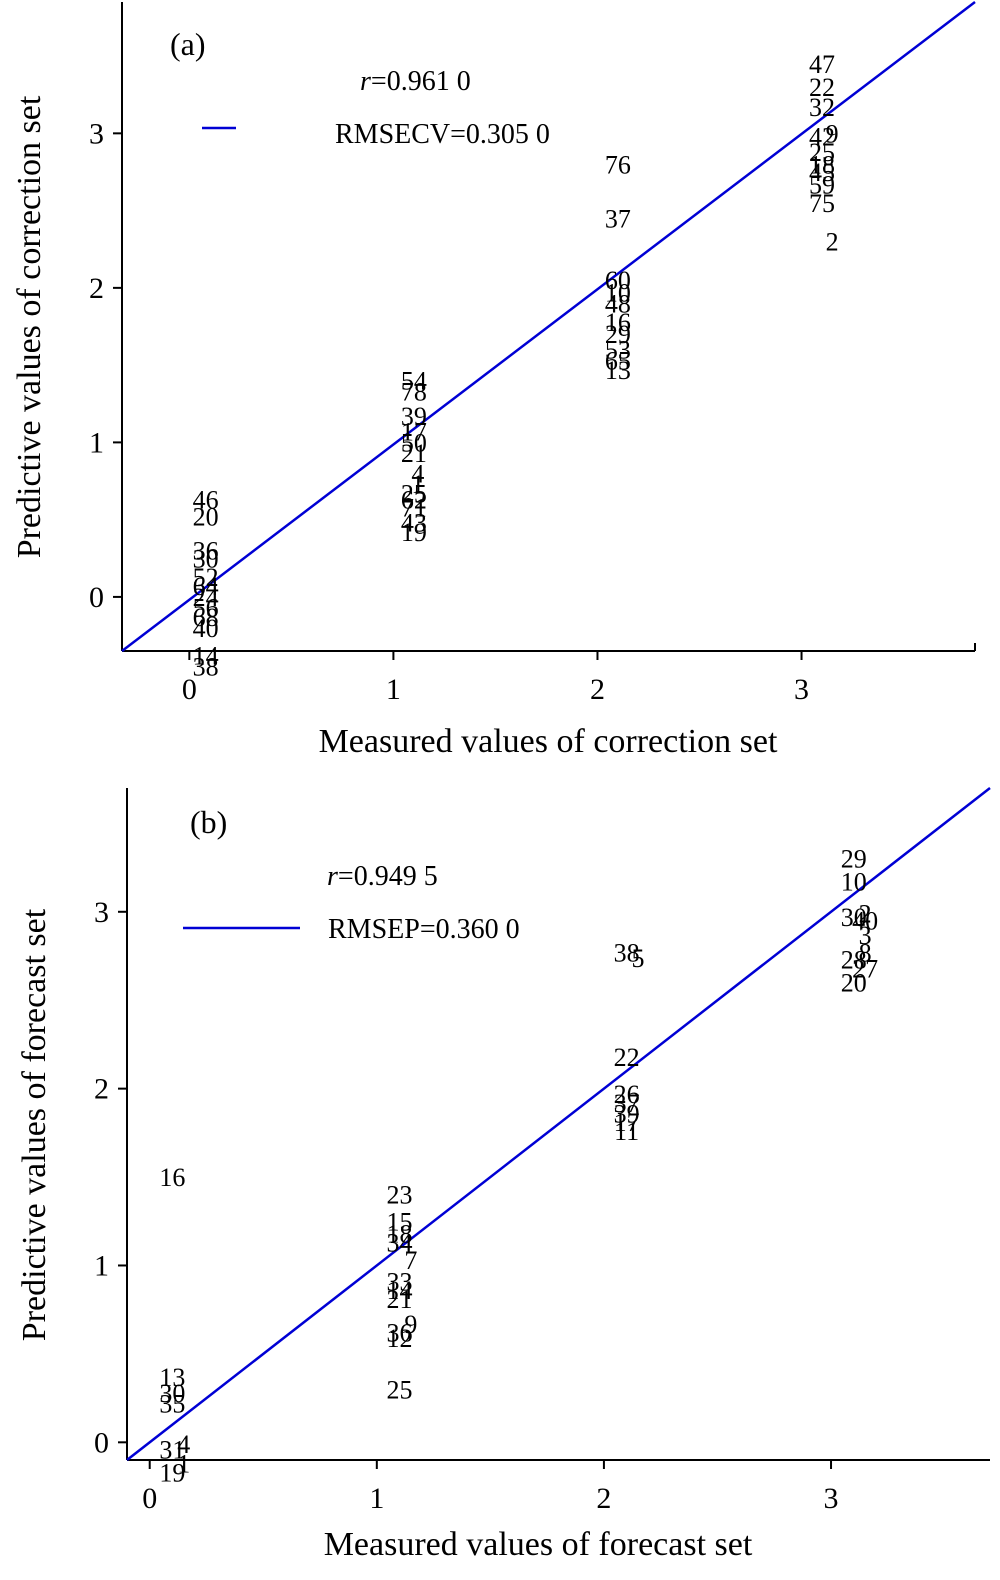 Image resolution: width=1000 pixels, height=1580 pixels. What do you see at coordinates (618, 280) in the screenshot?
I see `data-point-label: 60` at bounding box center [618, 280].